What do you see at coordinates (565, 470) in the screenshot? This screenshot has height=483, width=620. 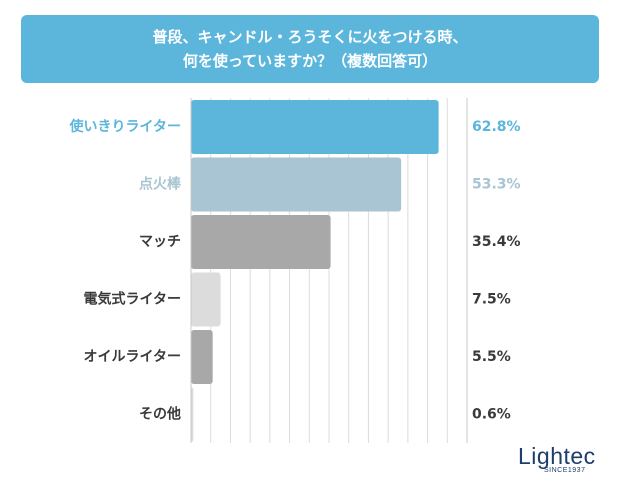 I see `logo-since: SINCE1937` at bounding box center [565, 470].